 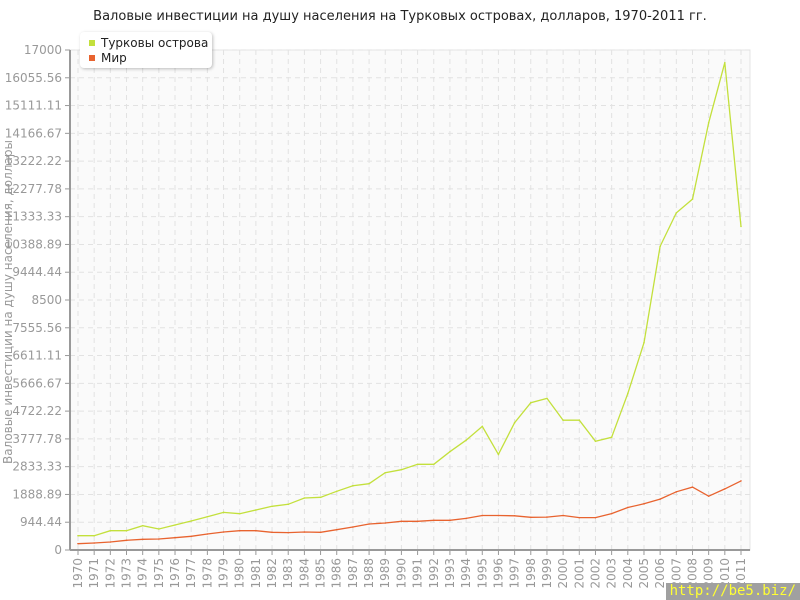 I want to click on y-tick-label: 3777.78, so click(x=37, y=439).